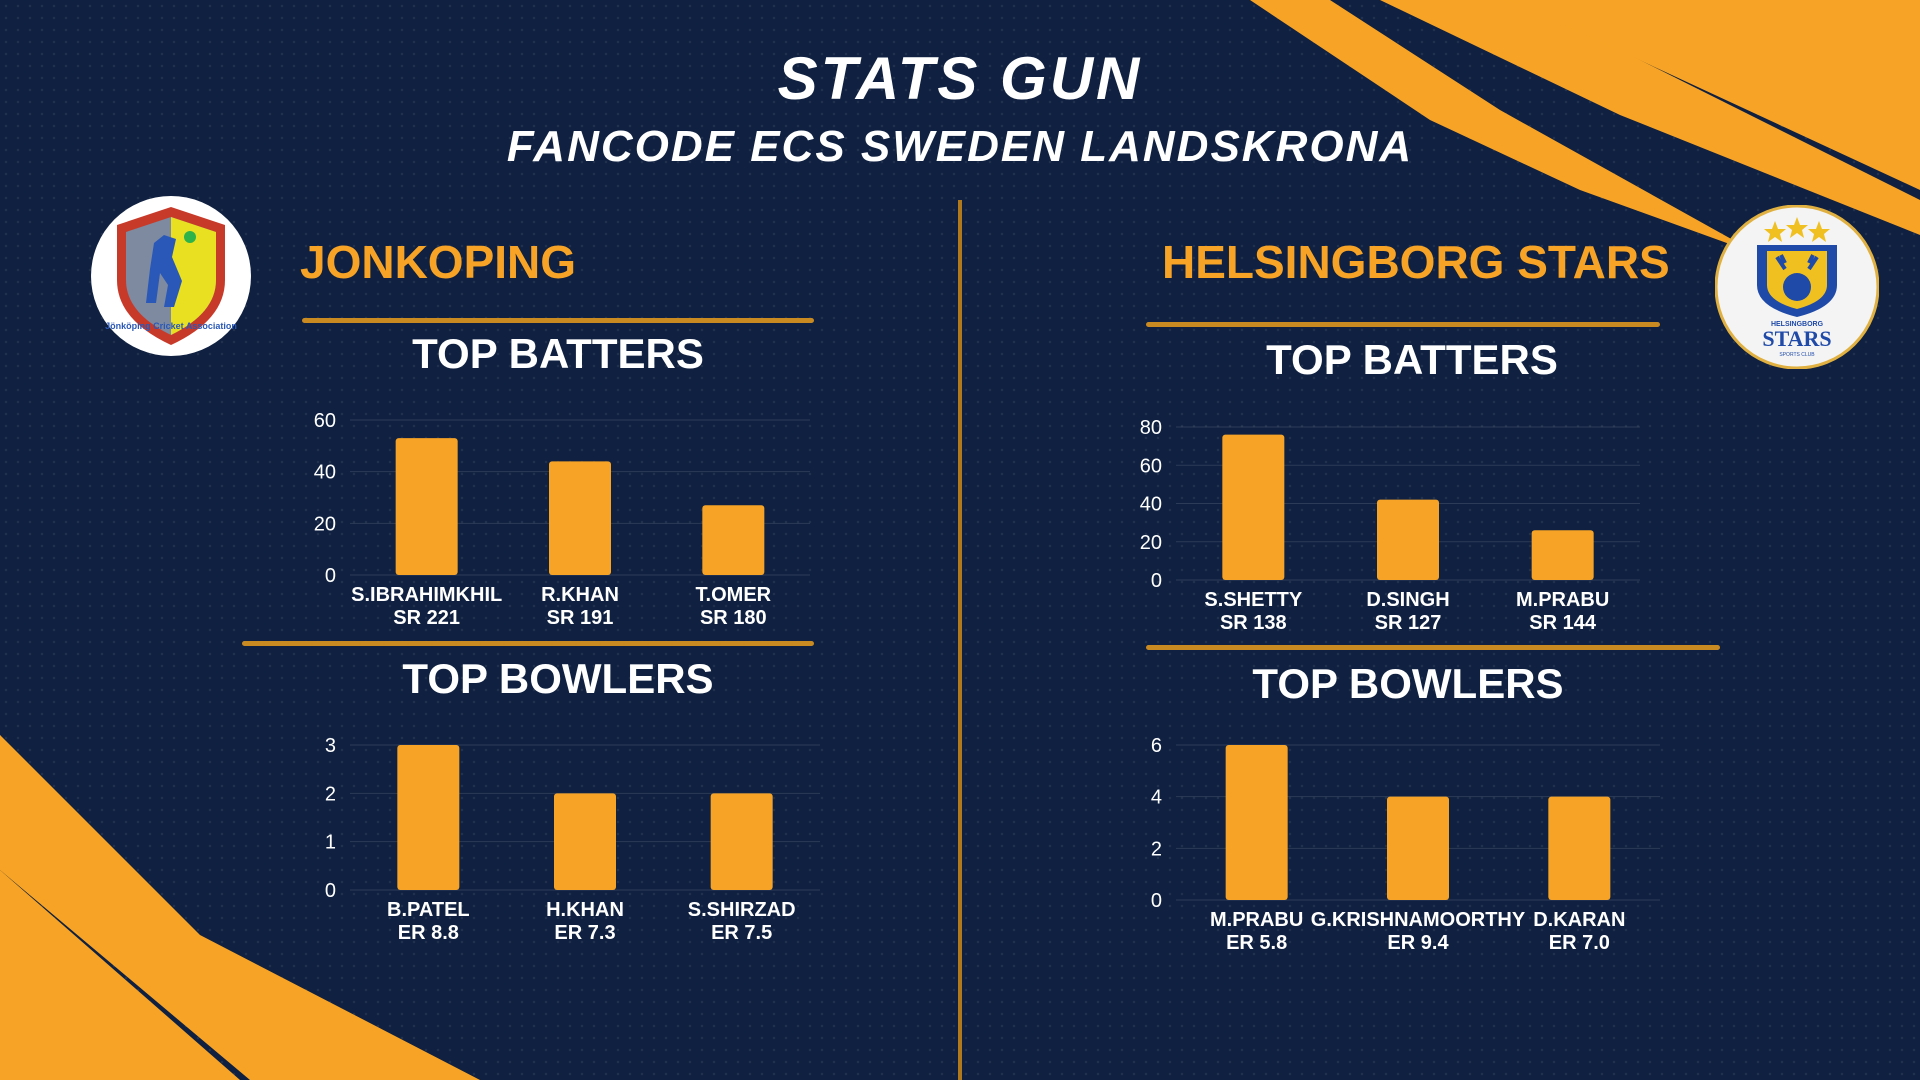 The height and width of the screenshot is (1080, 1920). I want to click on x-sublabel: ER 7.3, so click(584, 933).